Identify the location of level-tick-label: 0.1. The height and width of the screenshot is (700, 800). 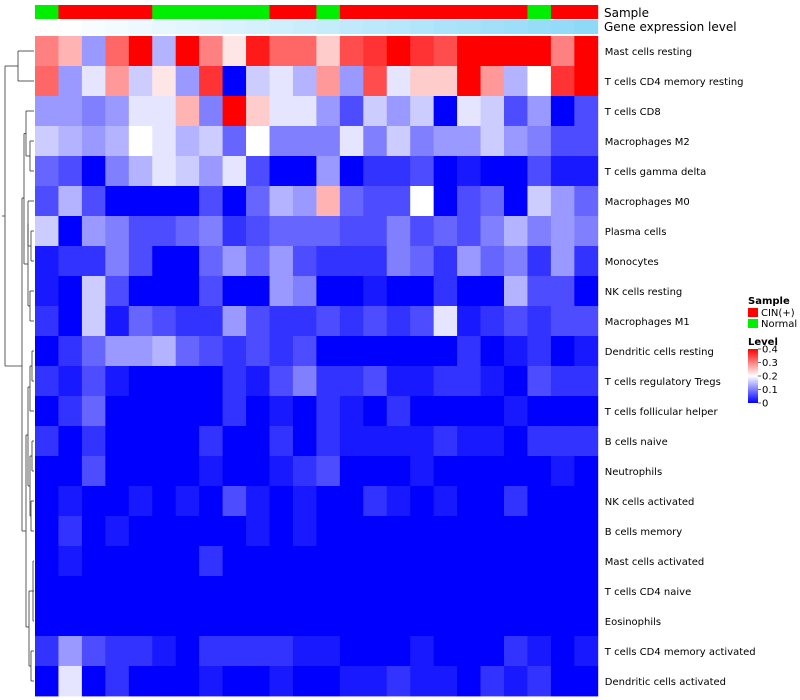
(770, 390).